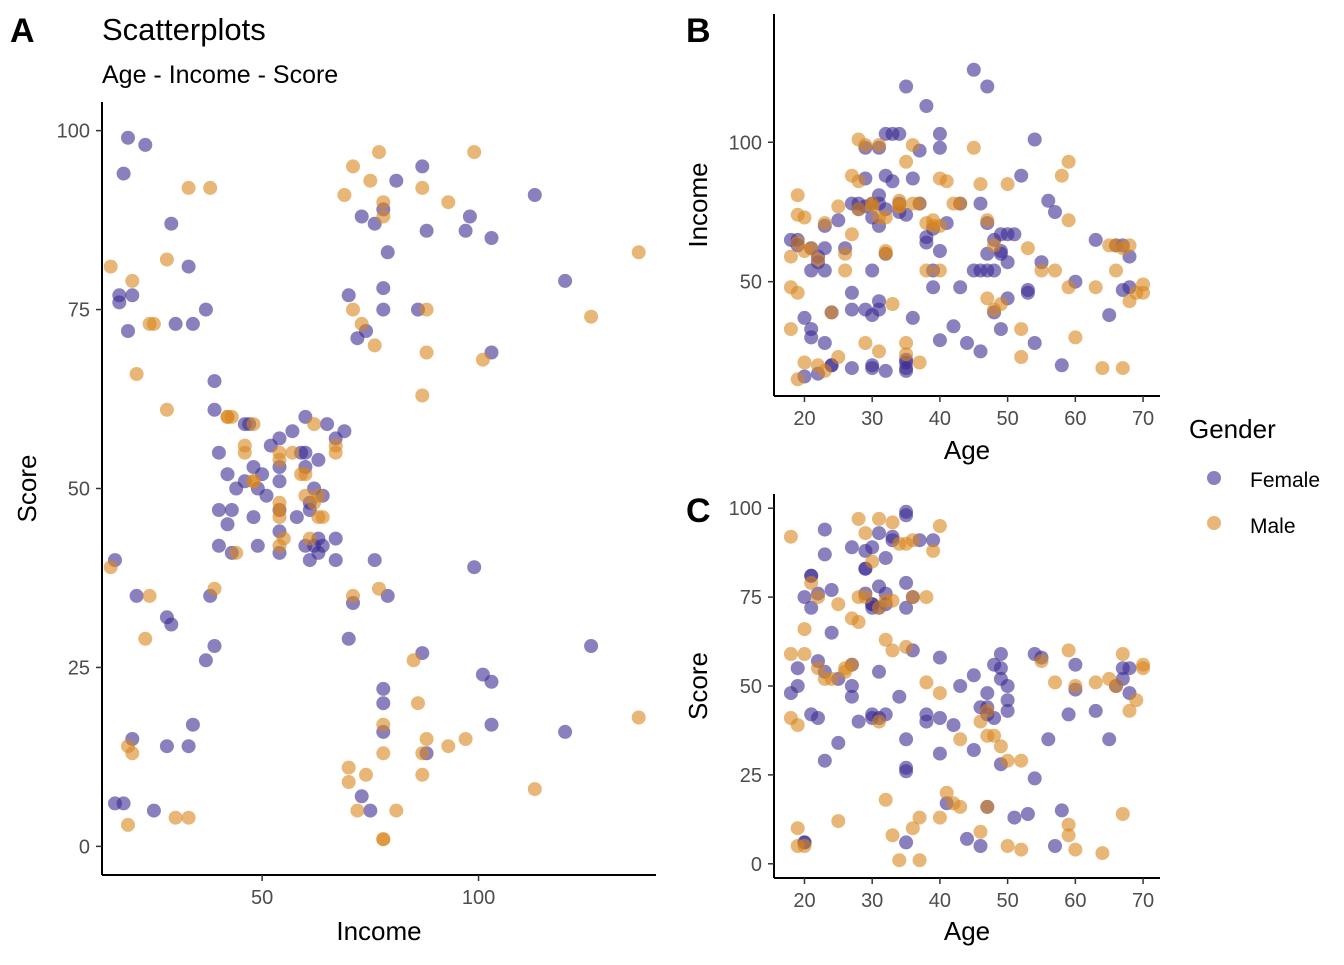 This screenshot has height=965, width=1344. I want to click on y-axis-title-b: Income, so click(698, 204).